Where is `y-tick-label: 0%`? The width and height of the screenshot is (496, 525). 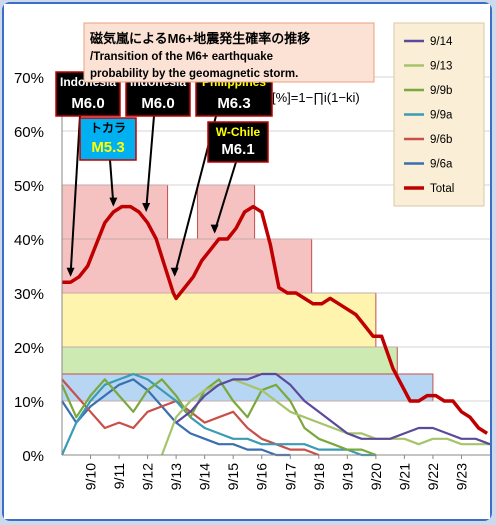
y-tick-label: 0% is located at coordinates (33, 456).